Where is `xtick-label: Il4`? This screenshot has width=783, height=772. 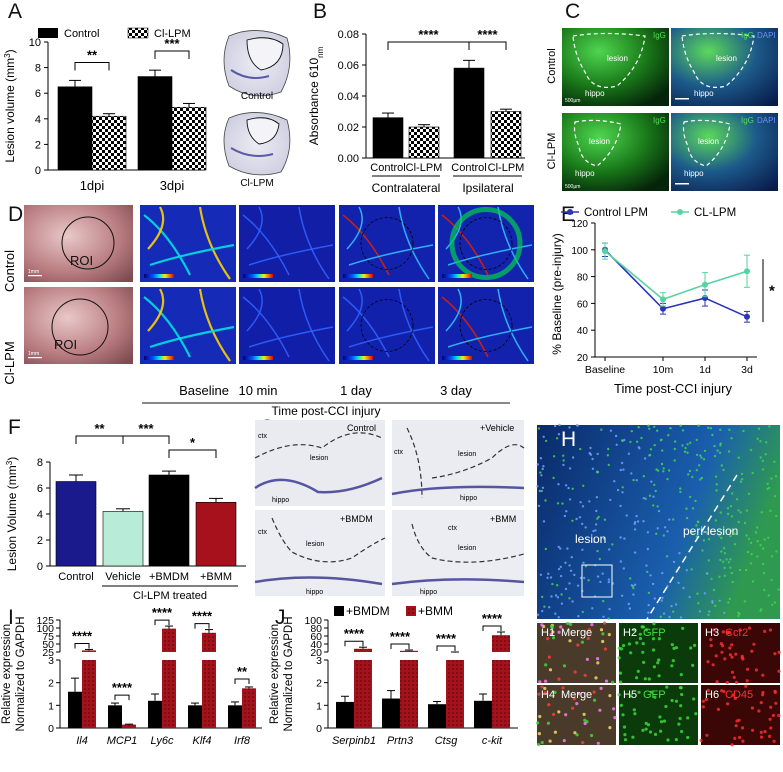
xtick-label: Il4 is located at coordinates (82, 741).